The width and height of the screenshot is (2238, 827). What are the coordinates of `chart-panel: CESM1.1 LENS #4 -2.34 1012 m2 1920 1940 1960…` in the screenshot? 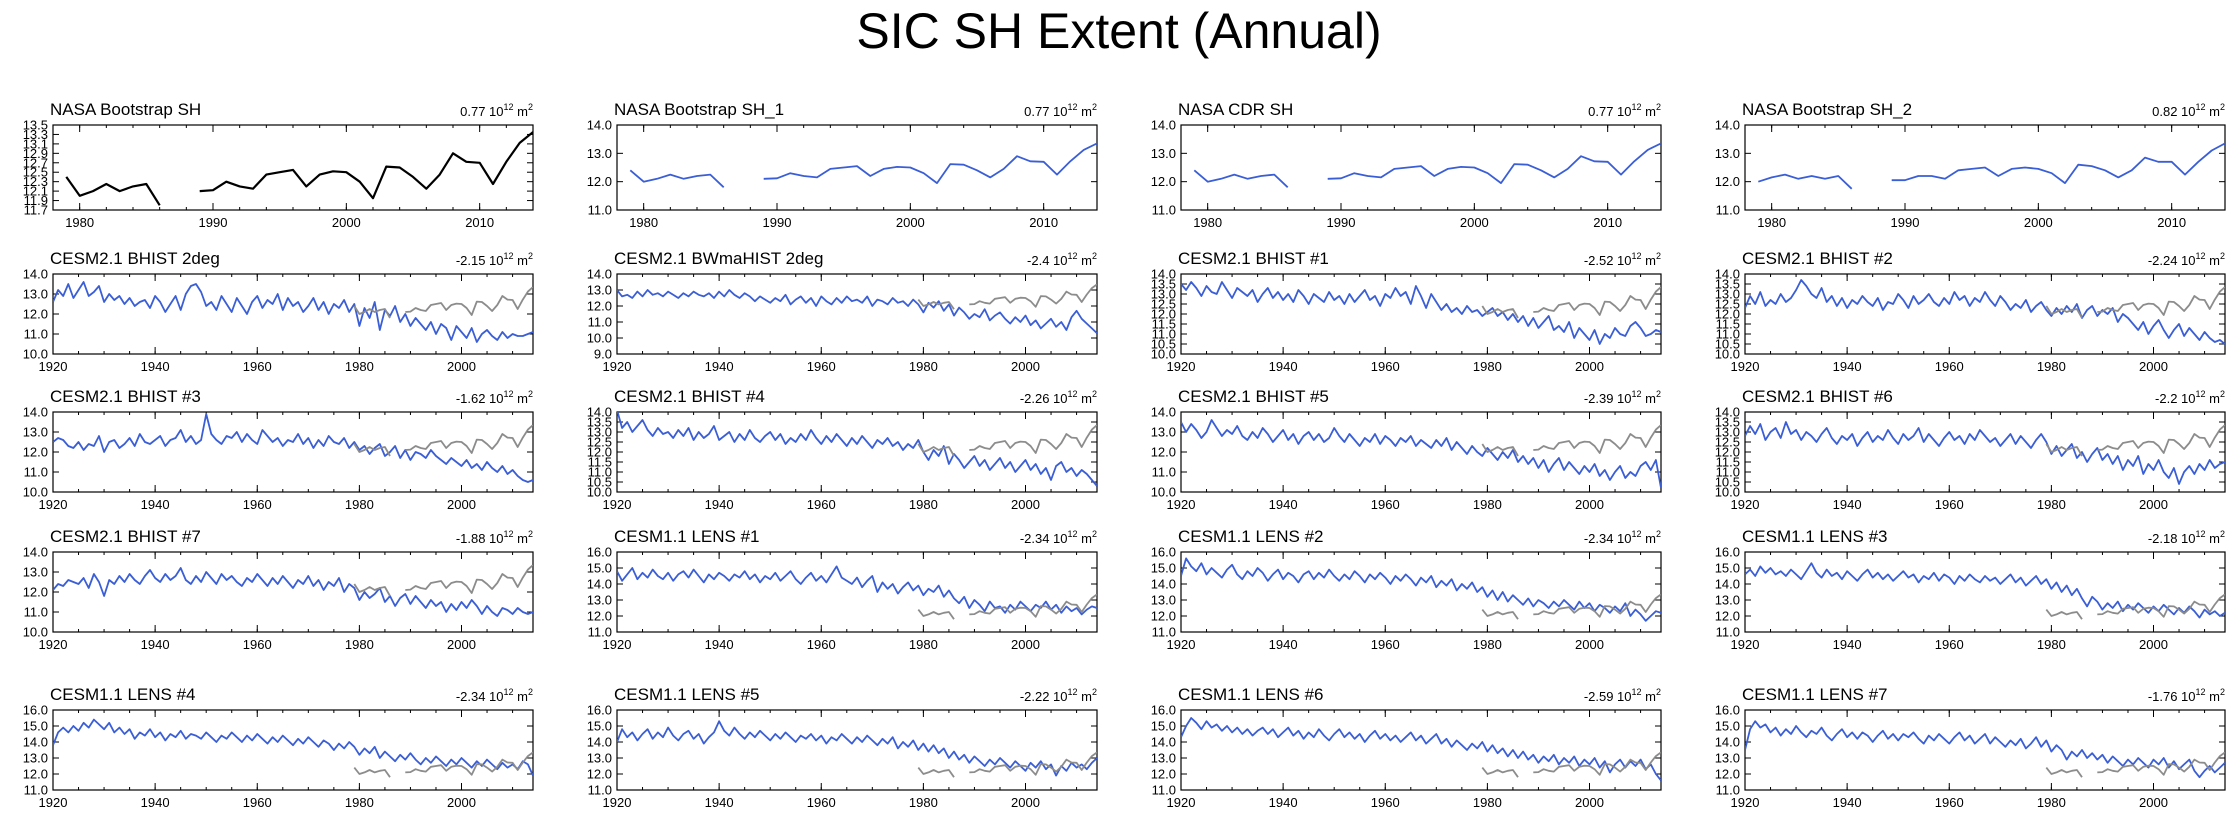 It's located at (278, 747).